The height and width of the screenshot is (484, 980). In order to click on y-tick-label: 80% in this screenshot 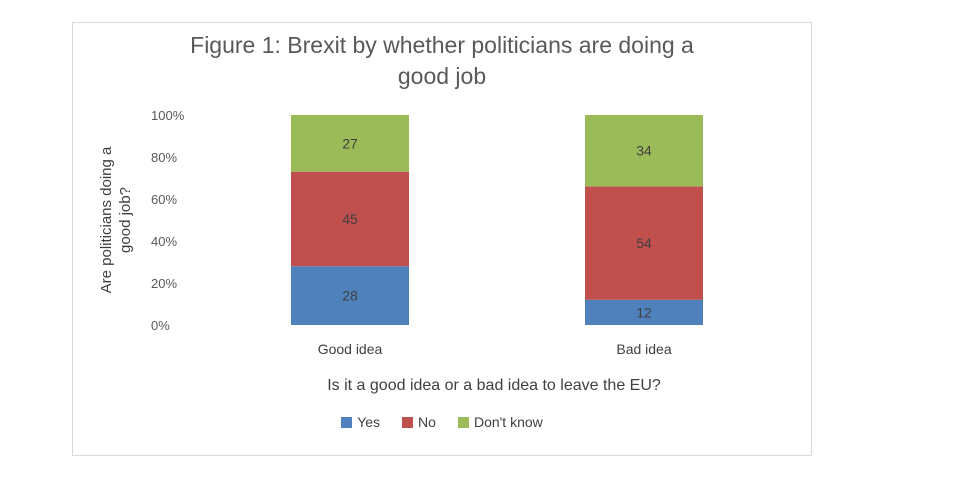, I will do `click(164, 157)`.